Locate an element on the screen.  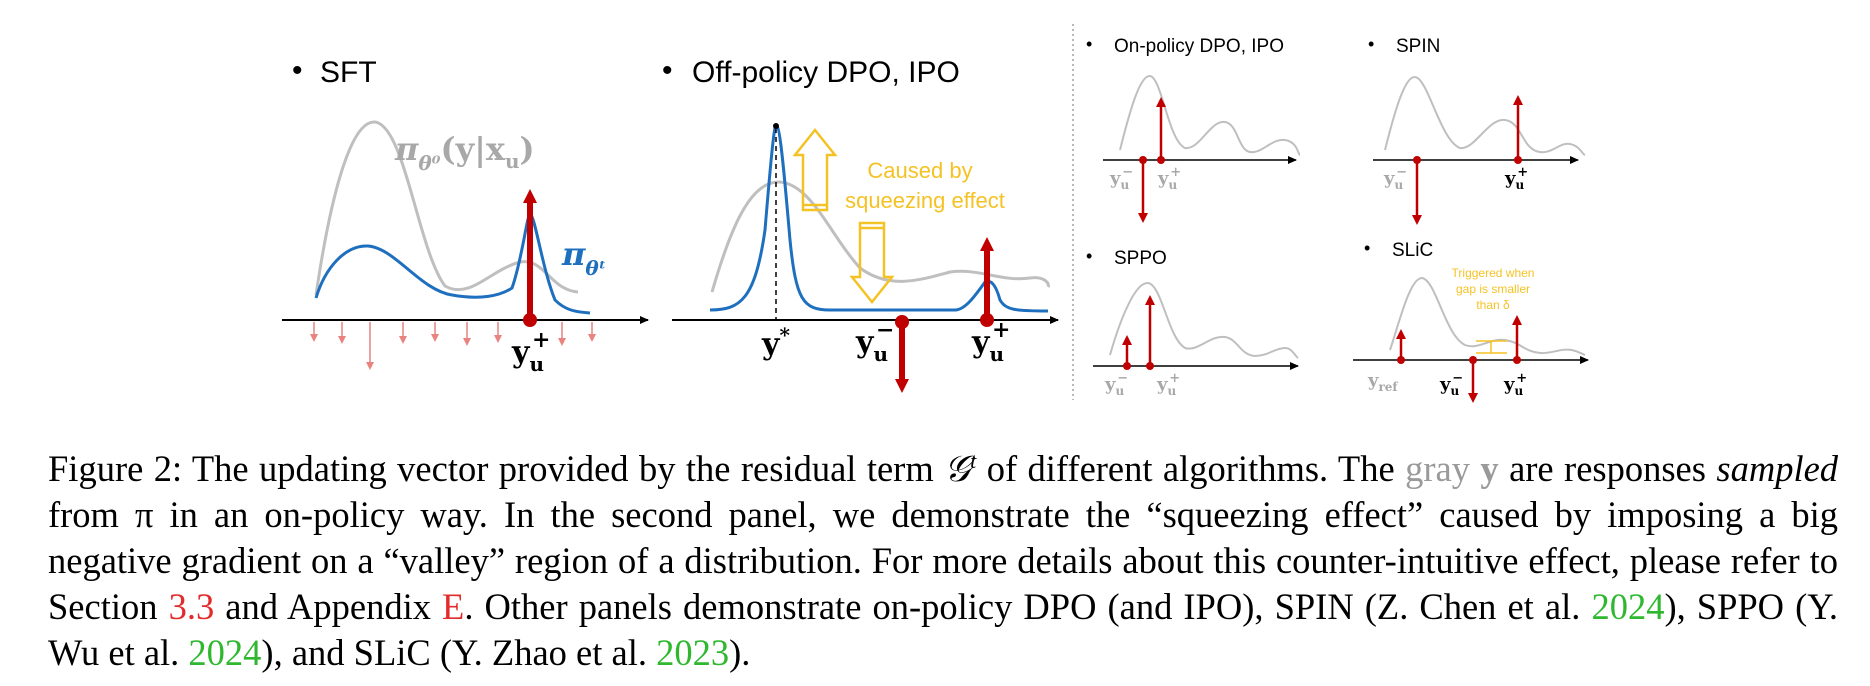
offpolicy-annotation-line1: Caused by is located at coordinates (919, 170).